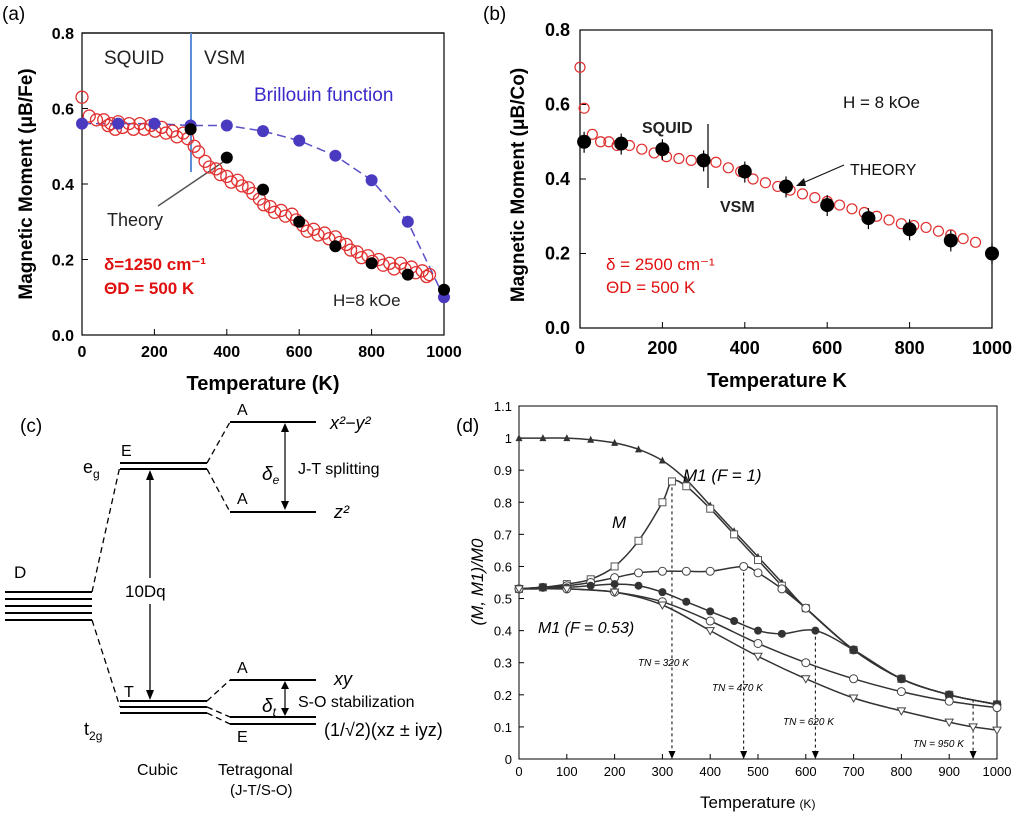  I want to click on data-marks-a, so click(262, 197).